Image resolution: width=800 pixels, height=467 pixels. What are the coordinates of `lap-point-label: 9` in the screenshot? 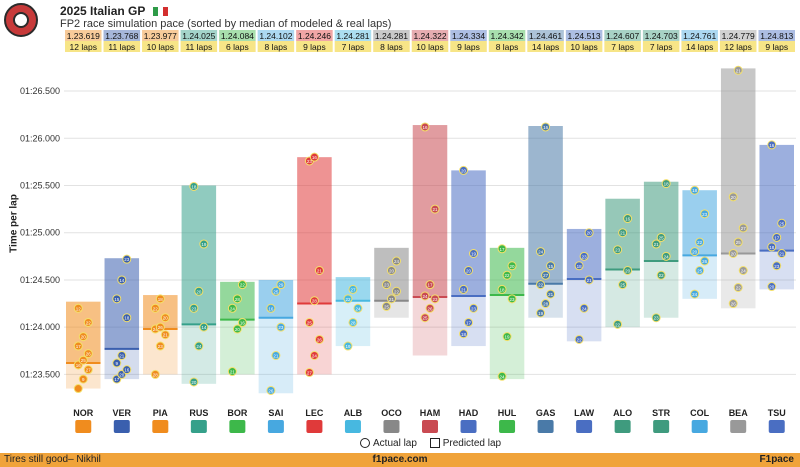 It's located at (83, 379).